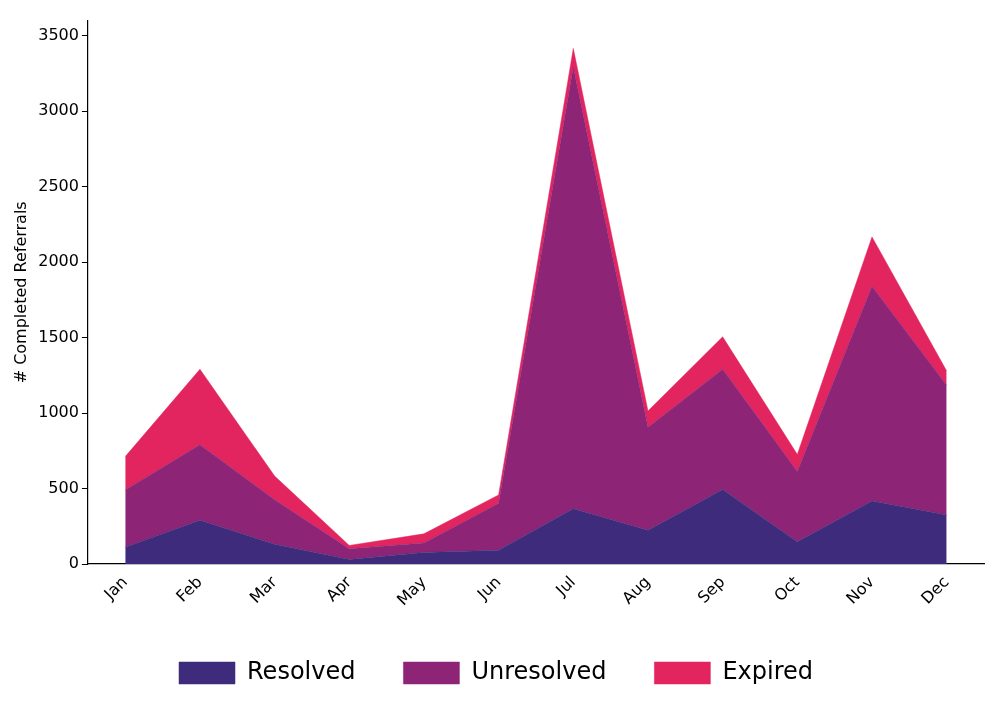 The height and width of the screenshot is (703, 1002). I want to click on y-tick-label: 3000, so click(58, 110).